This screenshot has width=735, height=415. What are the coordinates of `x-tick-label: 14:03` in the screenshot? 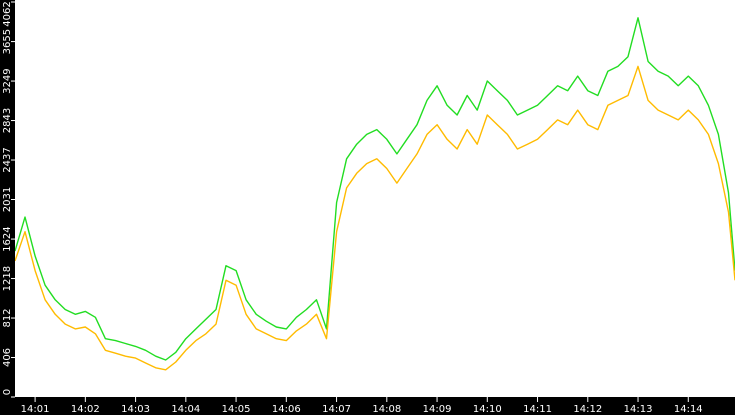 It's located at (135, 409).